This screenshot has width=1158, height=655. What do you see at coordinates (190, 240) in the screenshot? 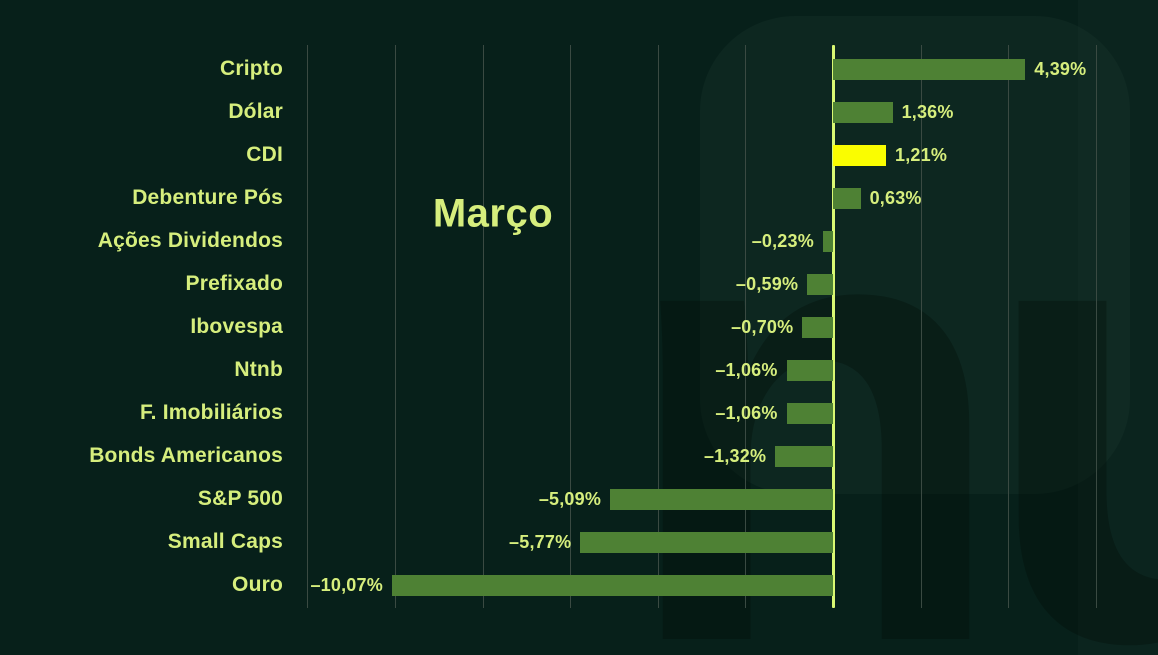
I see `category-label: Ações Dividendos` at bounding box center [190, 240].